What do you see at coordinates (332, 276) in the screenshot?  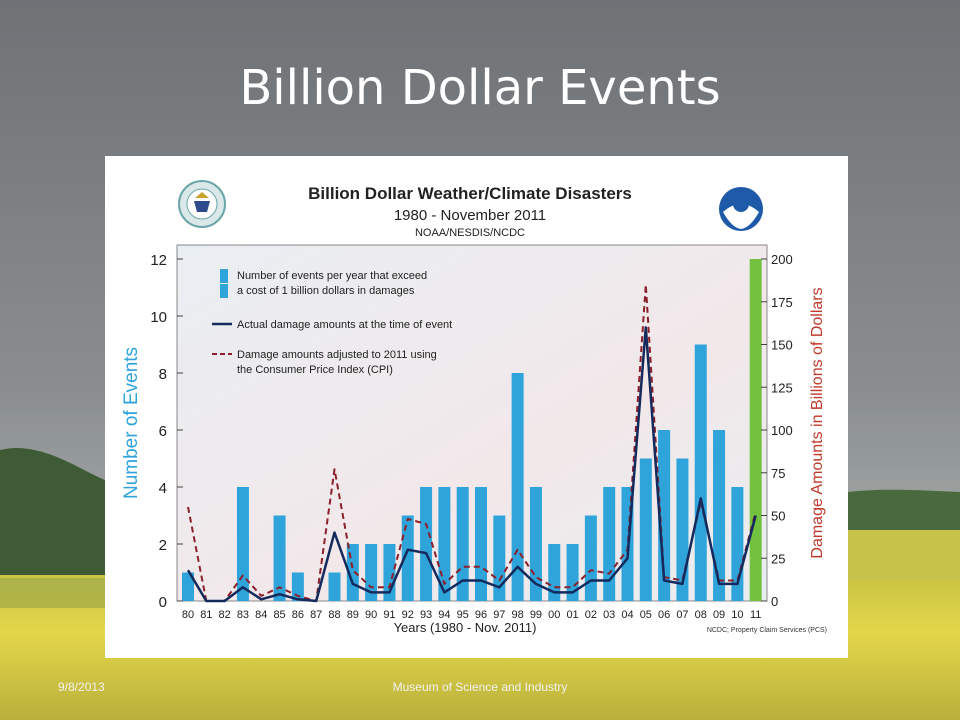 I see `legend-item-events-1: Number of events per year that exceed` at bounding box center [332, 276].